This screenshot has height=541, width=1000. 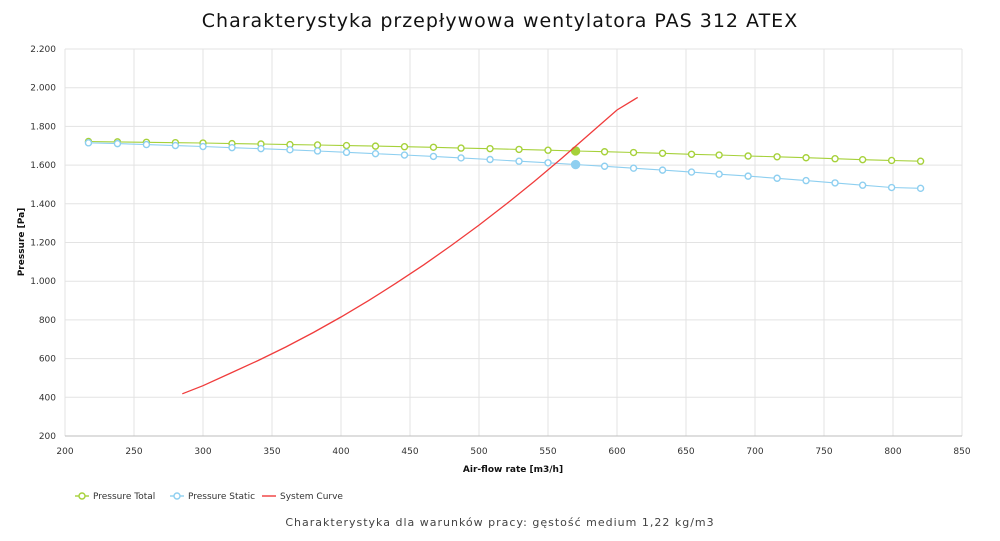 I want to click on x-tick-label: 250, so click(x=133, y=452).